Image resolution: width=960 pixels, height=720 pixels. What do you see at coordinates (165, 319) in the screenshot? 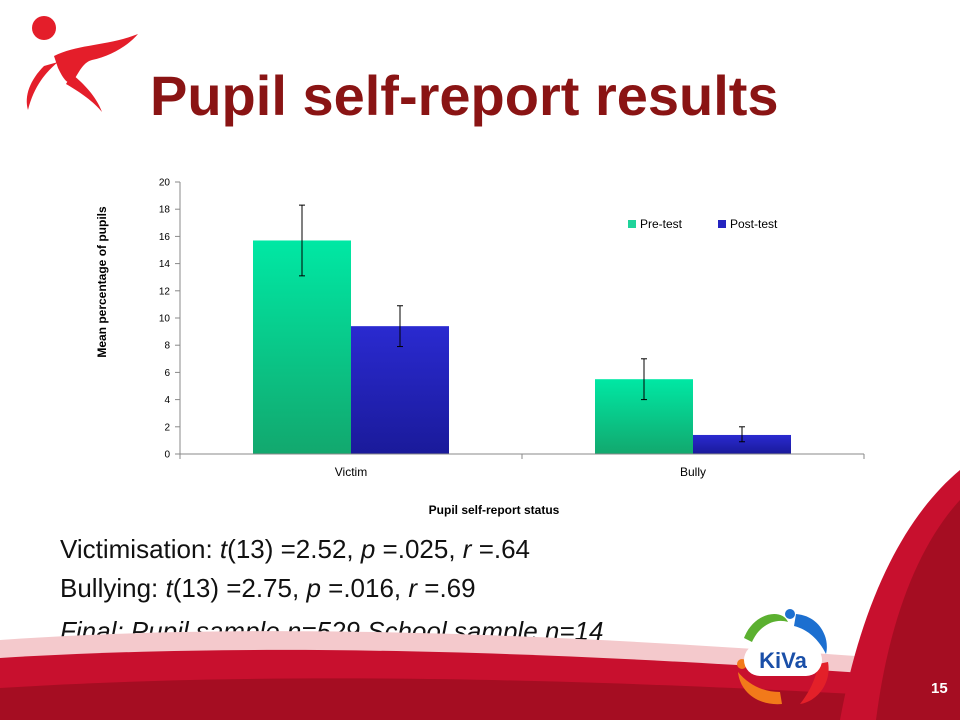
I see `y-tick-label: 10` at bounding box center [165, 319].